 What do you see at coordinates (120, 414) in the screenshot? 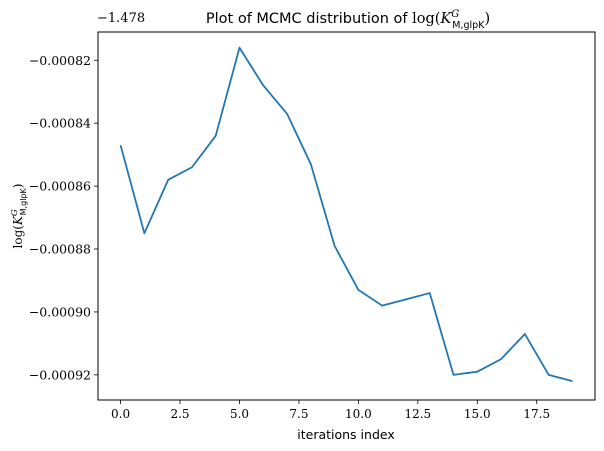
I see `x-tick-label: 0.0` at bounding box center [120, 414].